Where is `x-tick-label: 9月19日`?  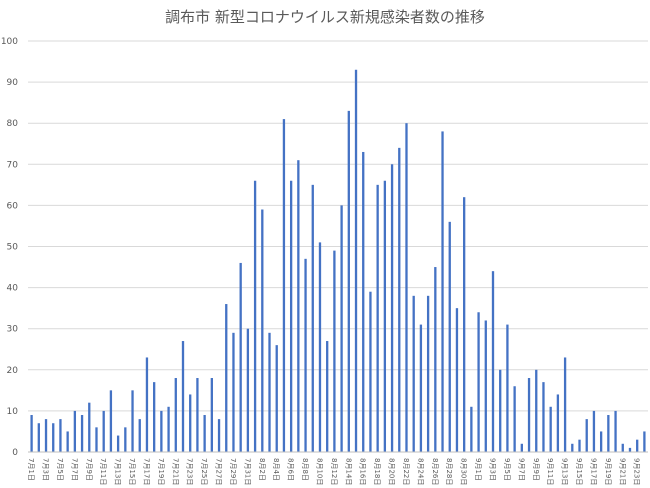 x-tick-label: 9月19日 is located at coordinates (608, 471).